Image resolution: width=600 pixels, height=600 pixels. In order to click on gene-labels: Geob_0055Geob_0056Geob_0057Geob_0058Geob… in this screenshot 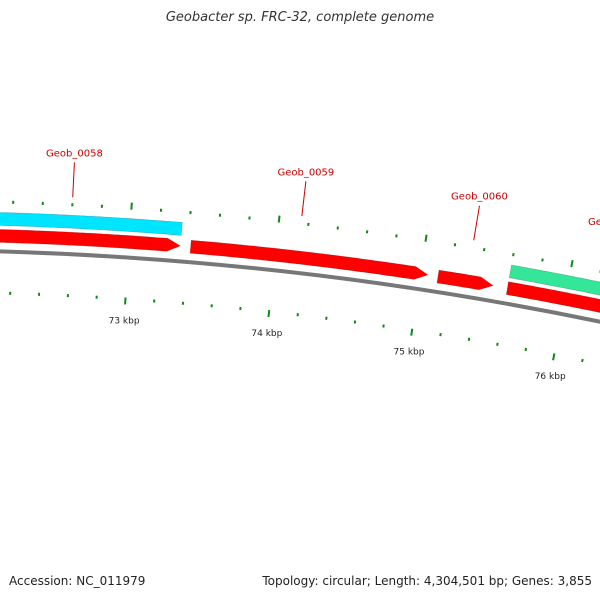, I will do `click(323, 188)`.